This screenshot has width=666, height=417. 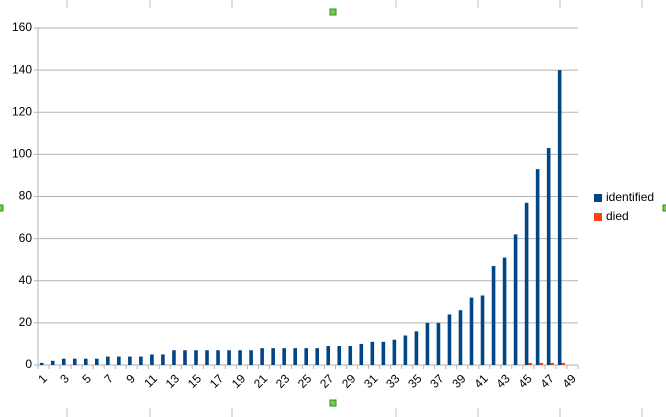 What do you see at coordinates (22, 111) in the screenshot?
I see `y-tick-label: 120` at bounding box center [22, 111].